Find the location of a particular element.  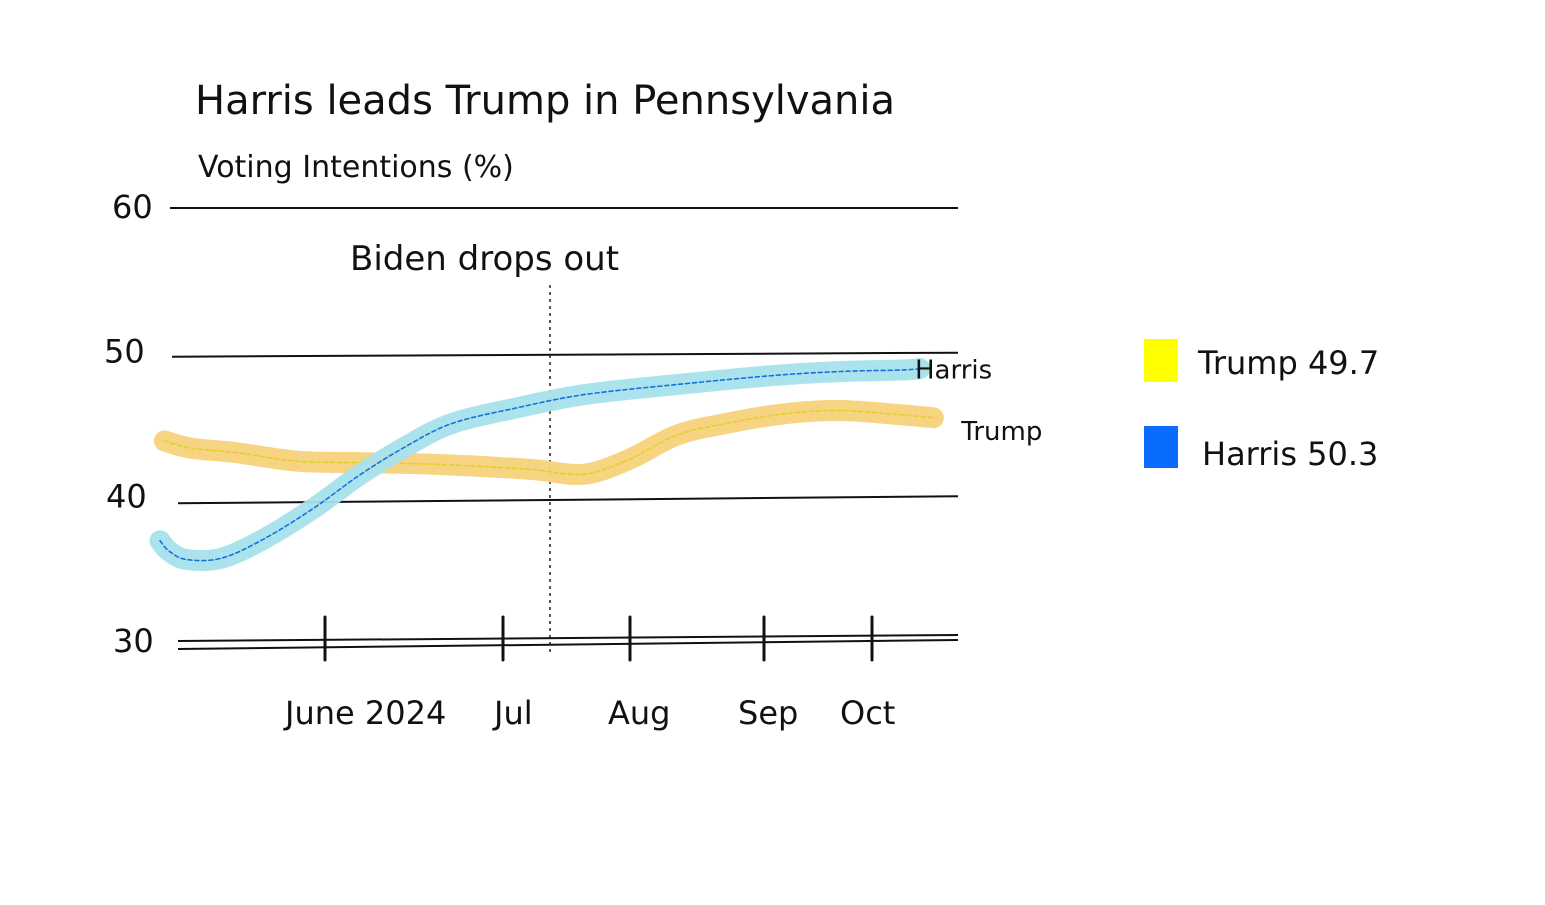

series-end-label-trump: Trump is located at coordinates (1001, 432).